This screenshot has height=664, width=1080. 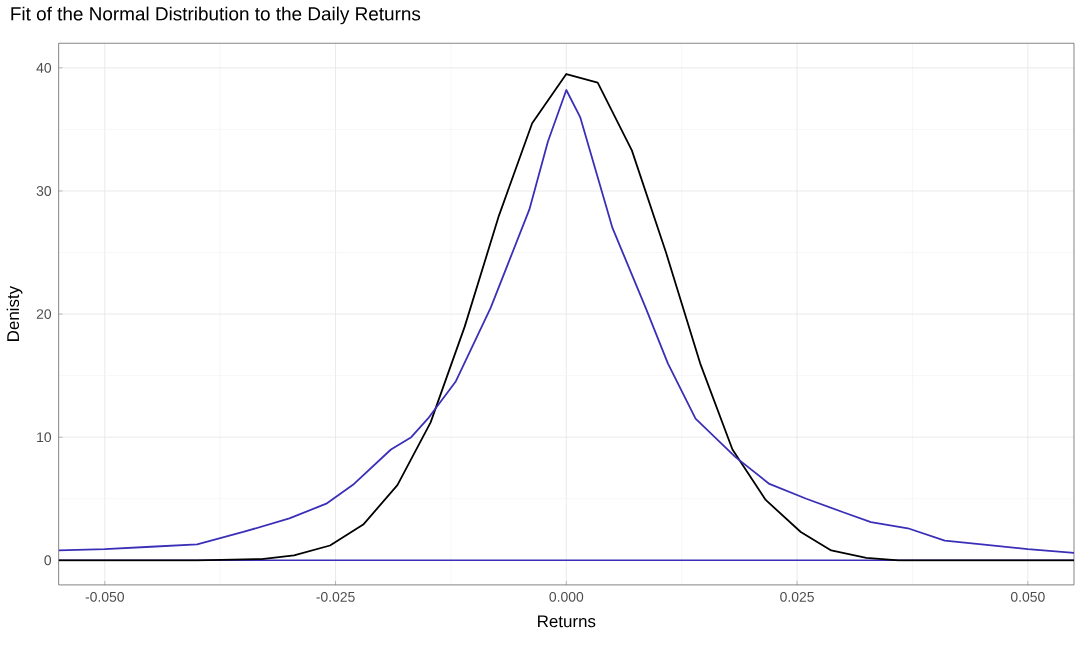 What do you see at coordinates (567, 621) in the screenshot?
I see `x-axis-title: Returns` at bounding box center [567, 621].